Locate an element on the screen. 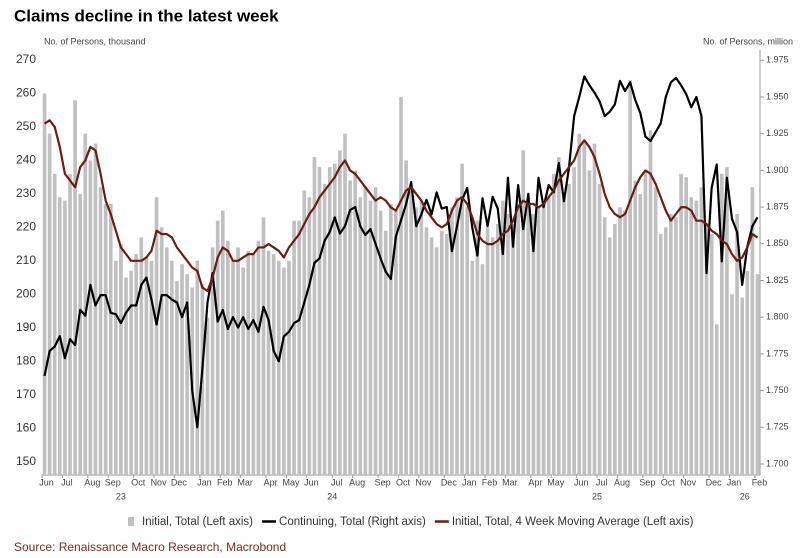 This screenshot has height=558, width=806. x-tick-label: Mar is located at coordinates (510, 482).